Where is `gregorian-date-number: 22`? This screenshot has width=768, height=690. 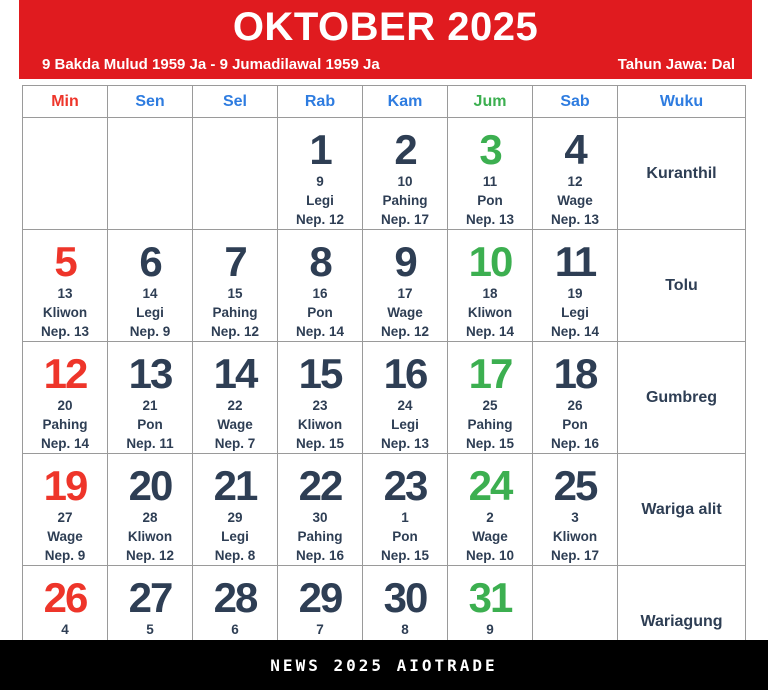
gregorian-date-number: 22 is located at coordinates (321, 485).